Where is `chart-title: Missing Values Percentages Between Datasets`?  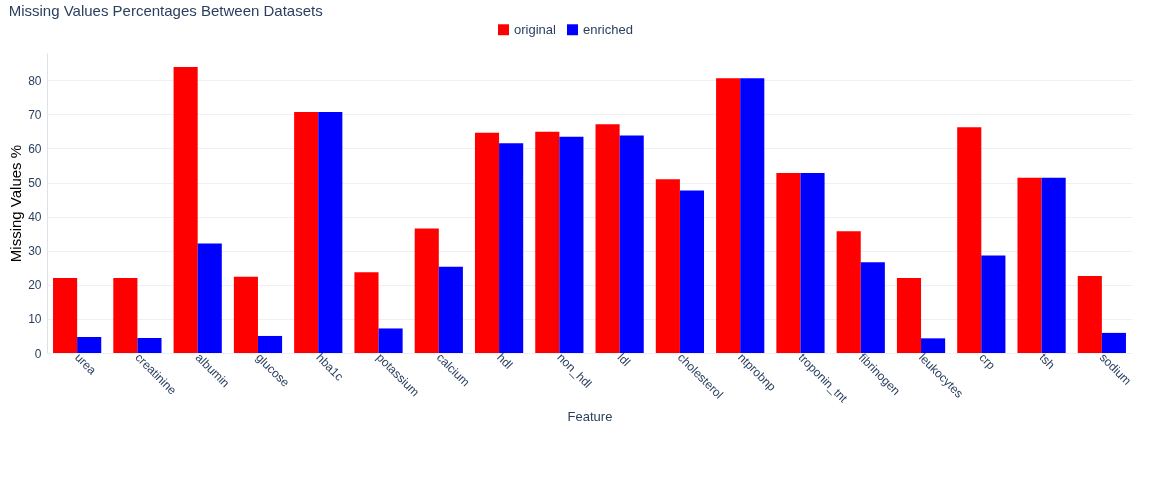
chart-title: Missing Values Percentages Between Datasets is located at coordinates (165, 10).